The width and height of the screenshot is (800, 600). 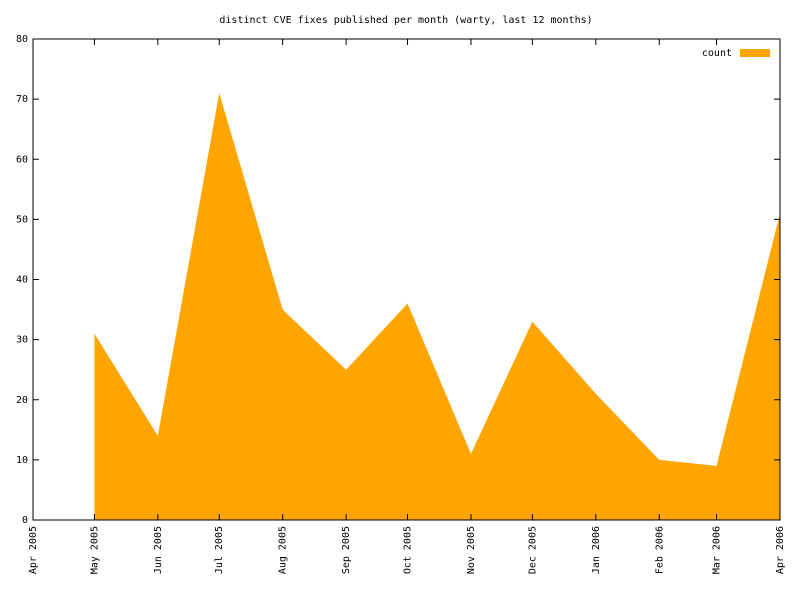 I want to click on x-tick-label: Jun 2005, so click(x=158, y=550).